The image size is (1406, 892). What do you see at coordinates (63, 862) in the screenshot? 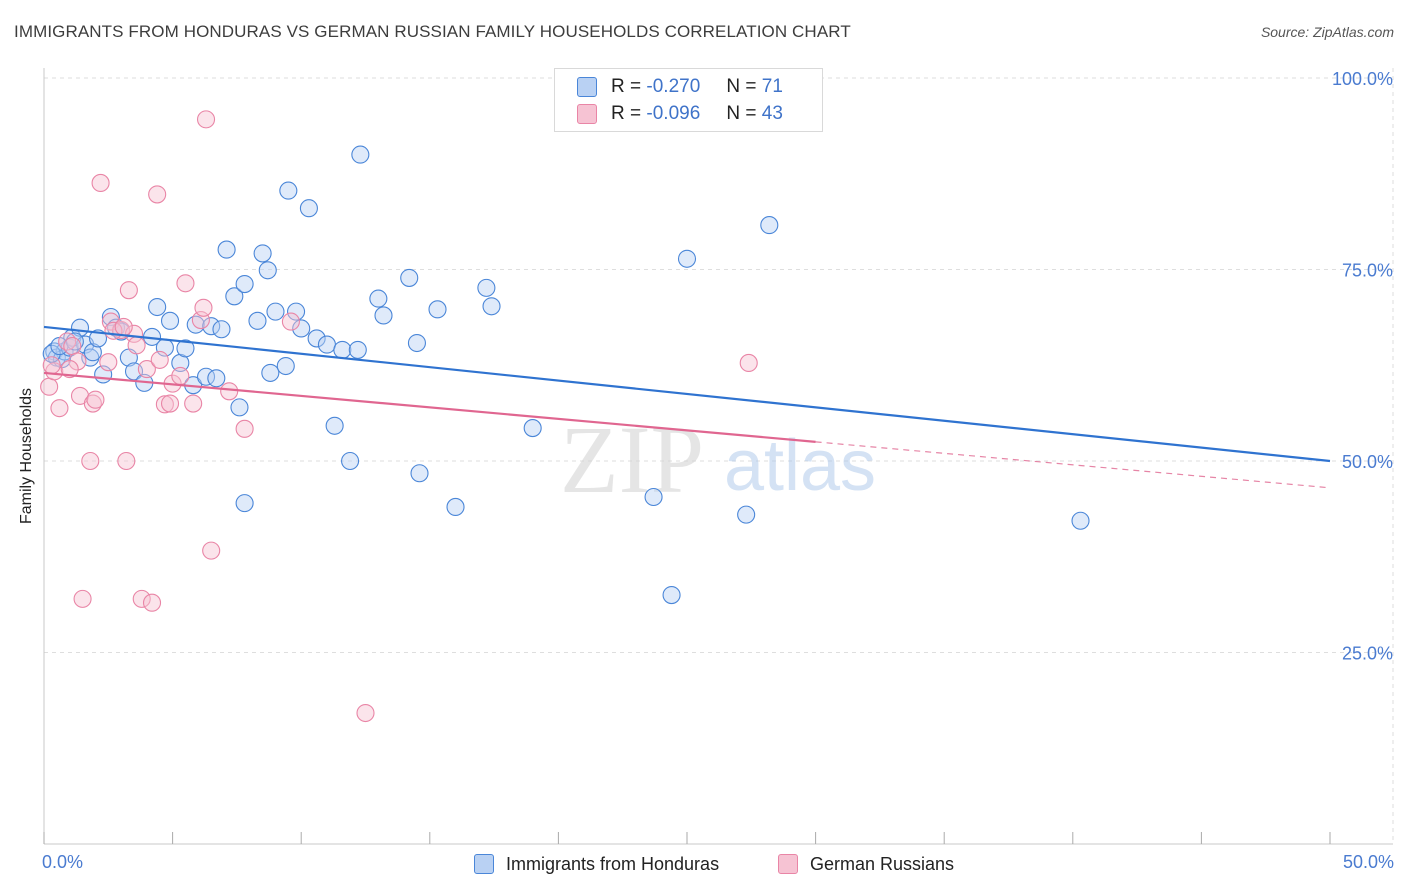
I see `x-tick-label-min: 0.0%` at bounding box center [63, 862].